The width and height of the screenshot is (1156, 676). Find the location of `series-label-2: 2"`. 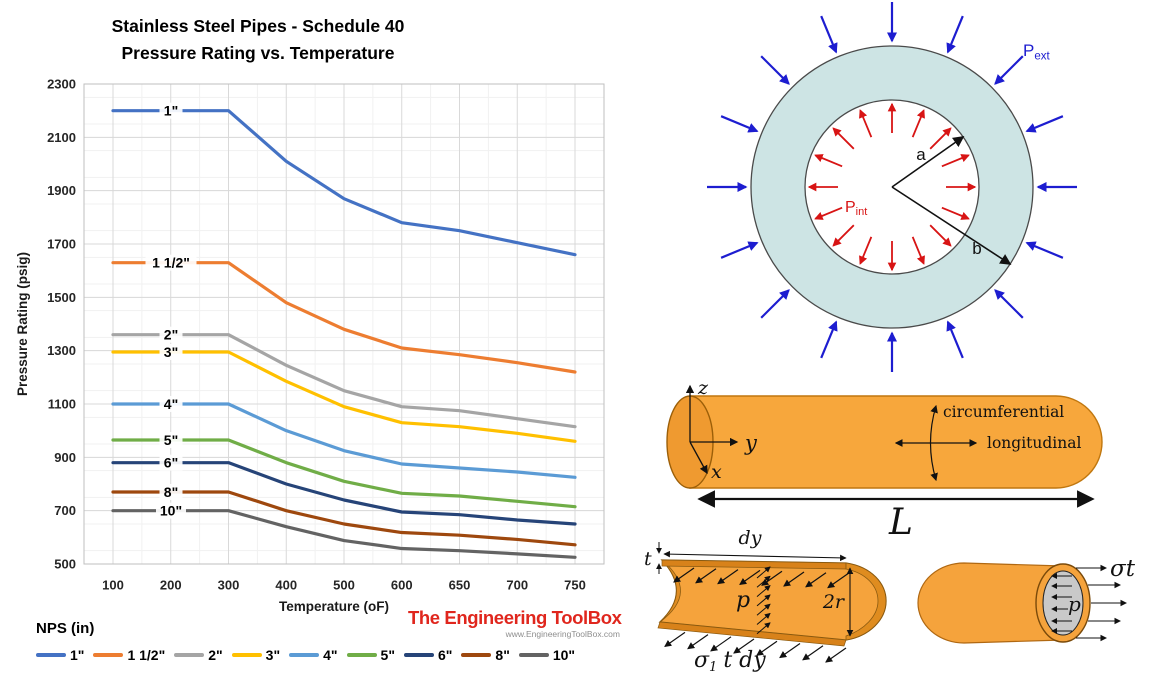

series-label-2: 2" is located at coordinates (171, 334).